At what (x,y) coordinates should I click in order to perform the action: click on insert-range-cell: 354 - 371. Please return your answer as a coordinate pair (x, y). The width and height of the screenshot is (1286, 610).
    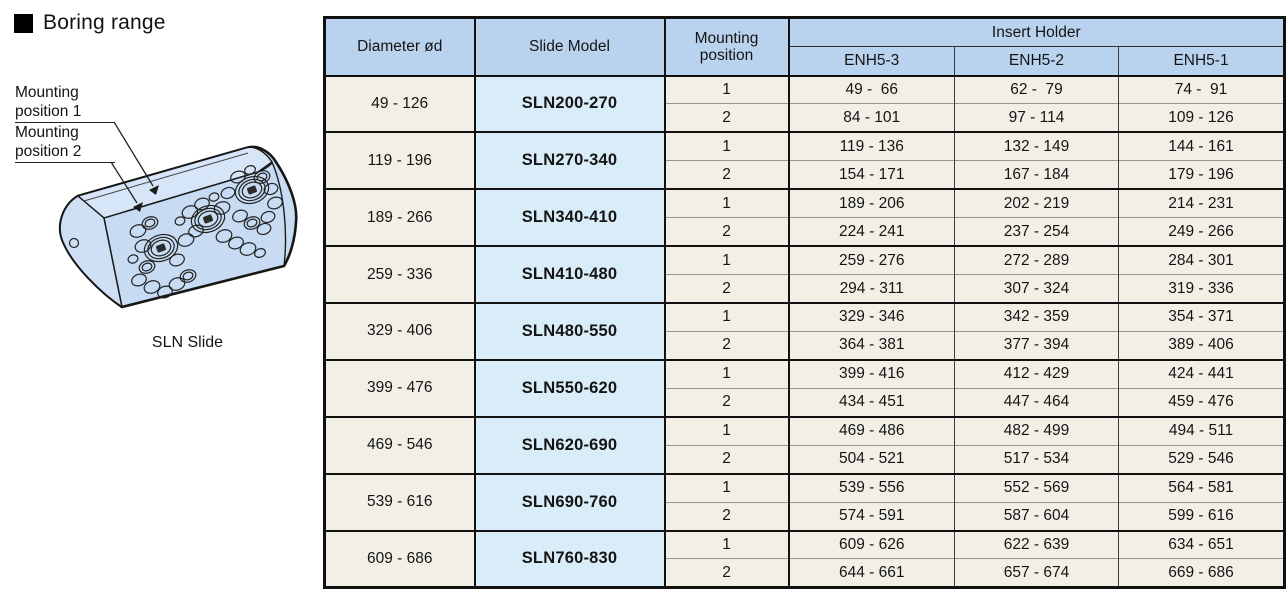
    Looking at the image, I should click on (1201, 316).